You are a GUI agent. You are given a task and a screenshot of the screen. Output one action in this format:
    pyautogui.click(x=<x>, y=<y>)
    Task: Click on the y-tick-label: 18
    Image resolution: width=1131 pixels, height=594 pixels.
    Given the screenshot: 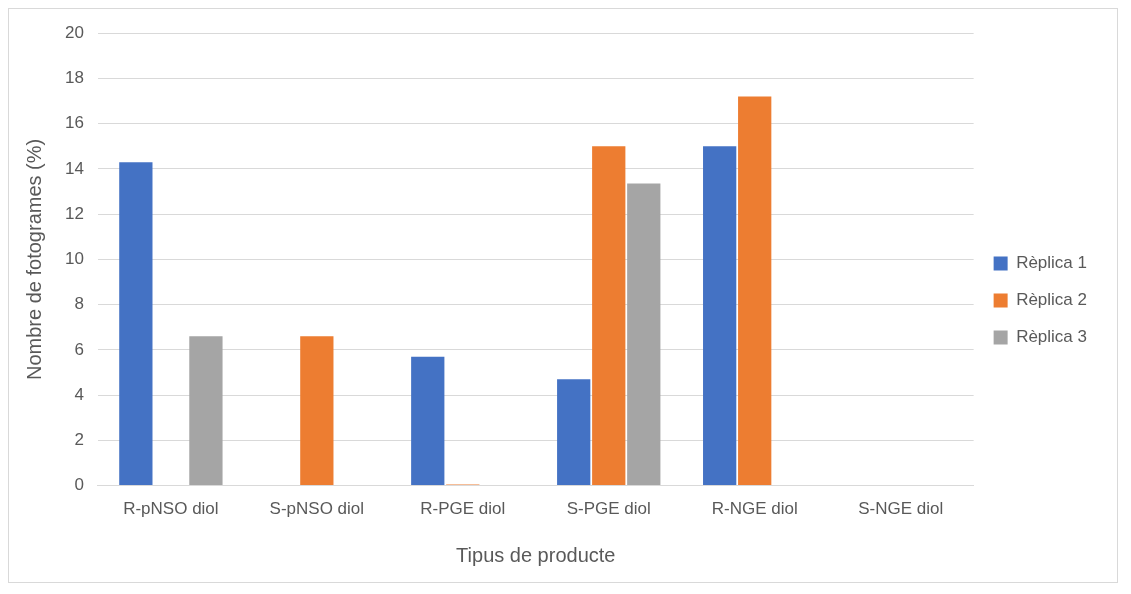 What is the action you would take?
    pyautogui.click(x=74, y=78)
    